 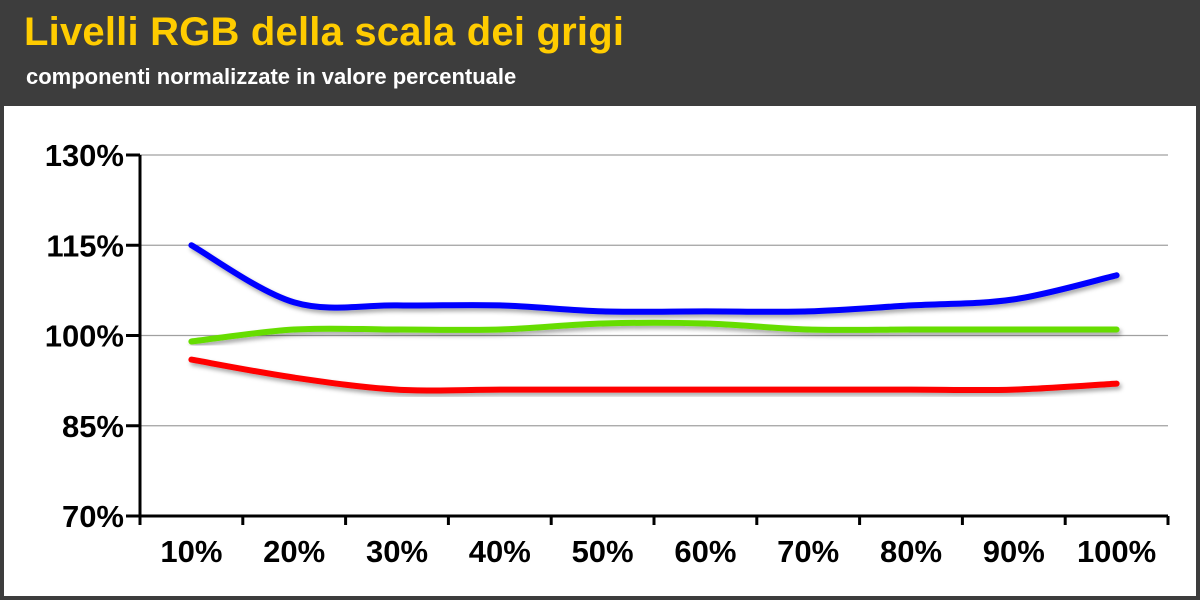 What do you see at coordinates (500, 551) in the screenshot?
I see `x-tick-label: 40%` at bounding box center [500, 551].